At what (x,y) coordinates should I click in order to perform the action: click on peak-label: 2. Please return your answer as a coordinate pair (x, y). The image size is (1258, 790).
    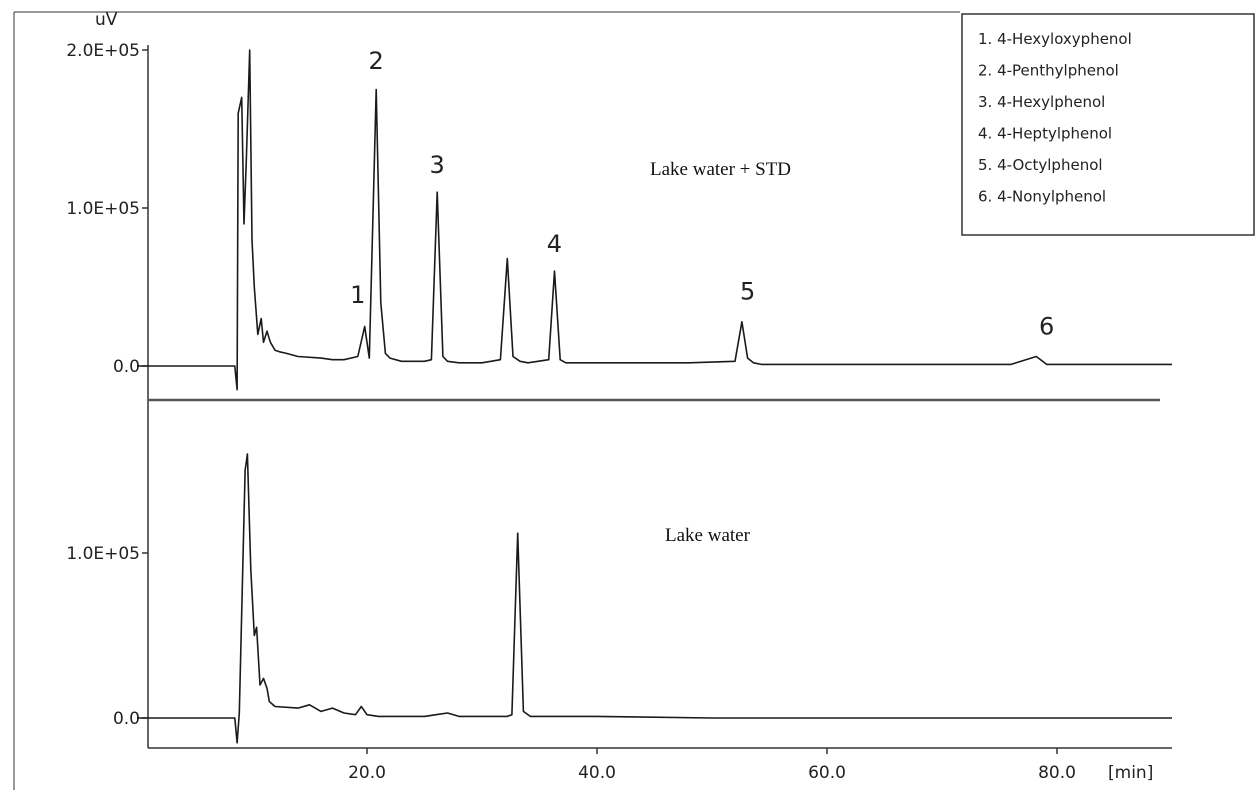
    Looking at the image, I should click on (376, 61).